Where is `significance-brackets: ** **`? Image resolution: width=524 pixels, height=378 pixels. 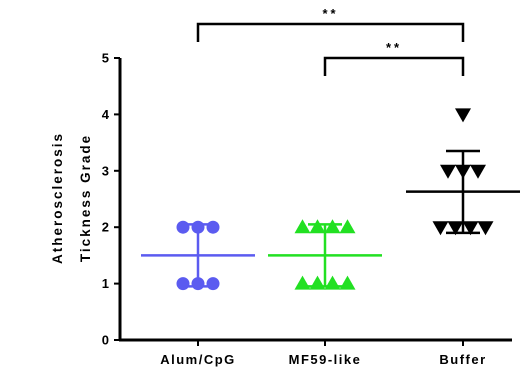 significance-brackets: ** ** is located at coordinates (330, 41).